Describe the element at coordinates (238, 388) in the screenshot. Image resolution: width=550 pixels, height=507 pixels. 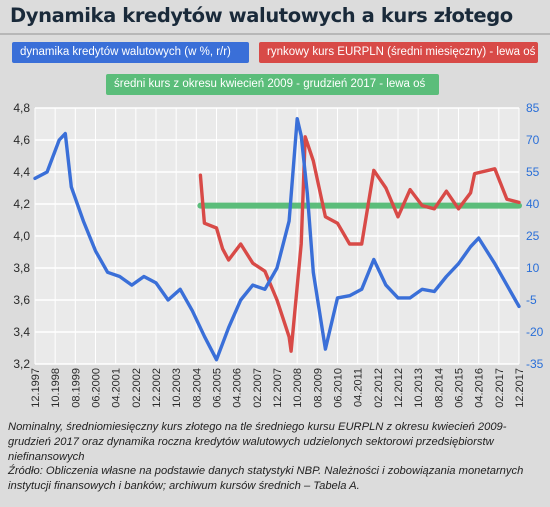
I see `x-tick-label: 04.2006` at that location.